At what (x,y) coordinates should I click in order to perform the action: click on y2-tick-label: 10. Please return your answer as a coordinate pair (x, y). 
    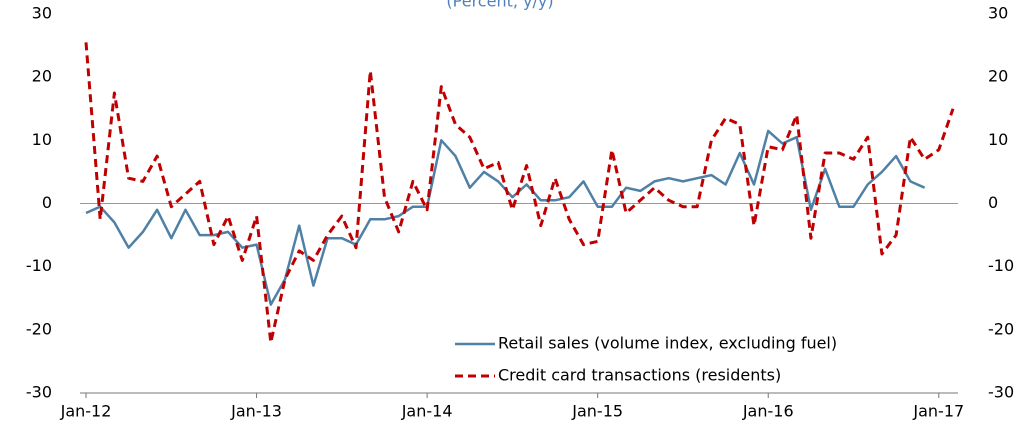
    Looking at the image, I should click on (998, 139).